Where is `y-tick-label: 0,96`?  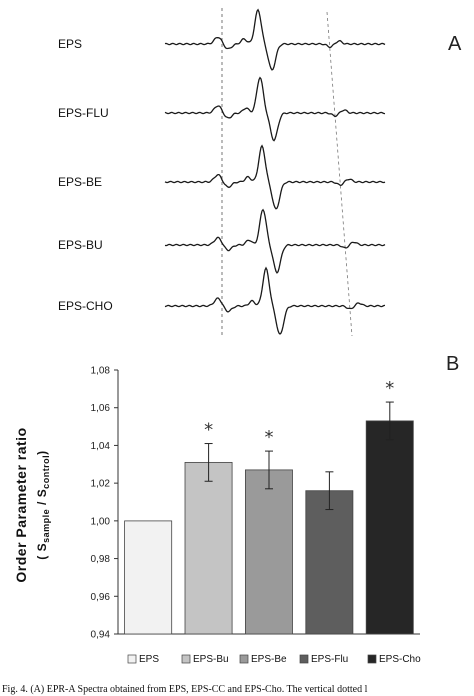
y-tick-label: 0,96 is located at coordinates (101, 597).